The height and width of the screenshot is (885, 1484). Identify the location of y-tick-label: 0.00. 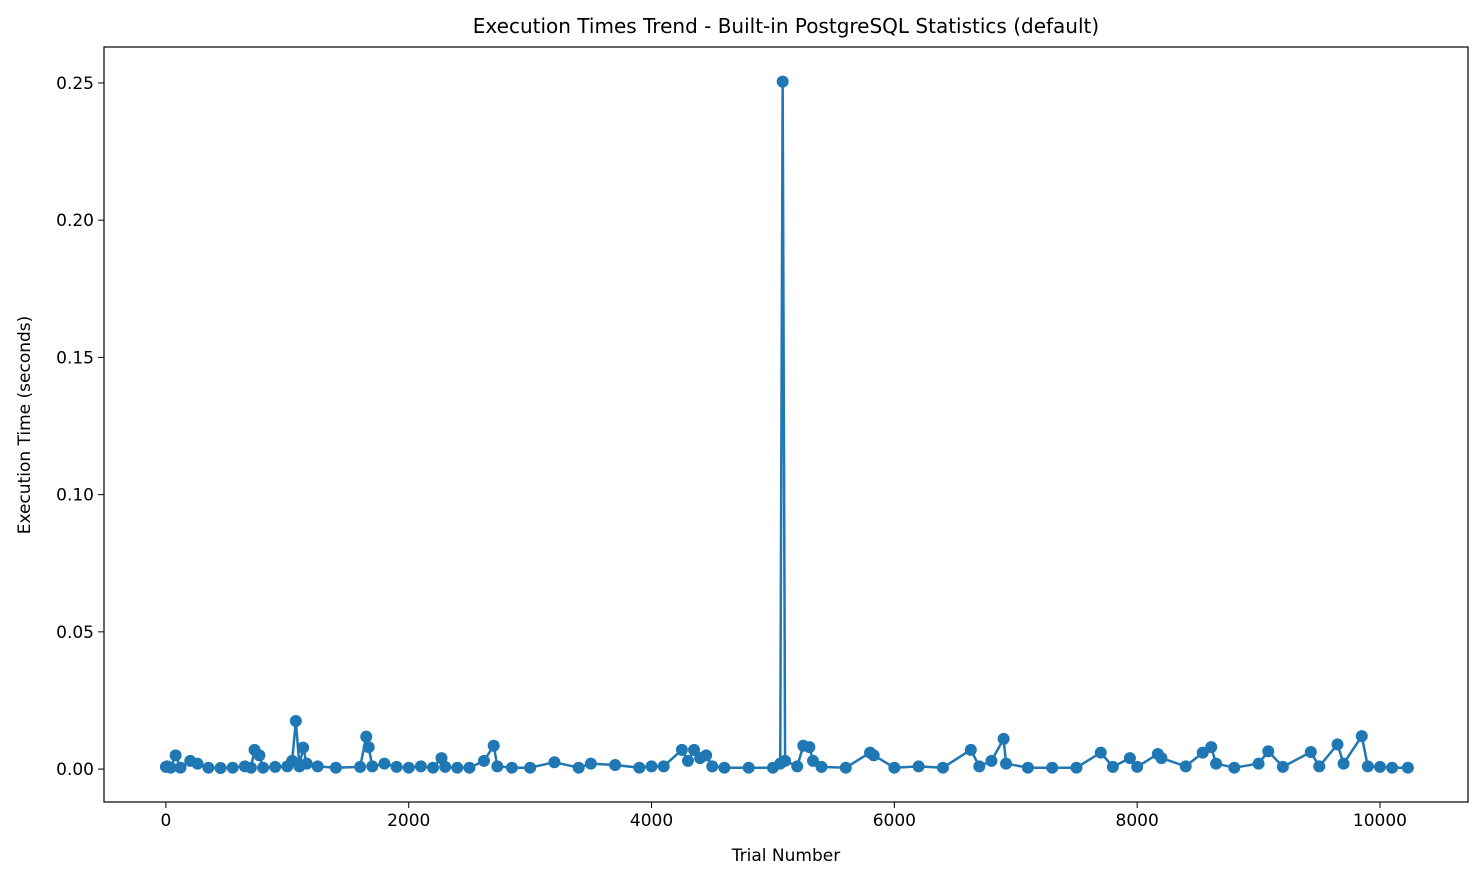
(75, 770).